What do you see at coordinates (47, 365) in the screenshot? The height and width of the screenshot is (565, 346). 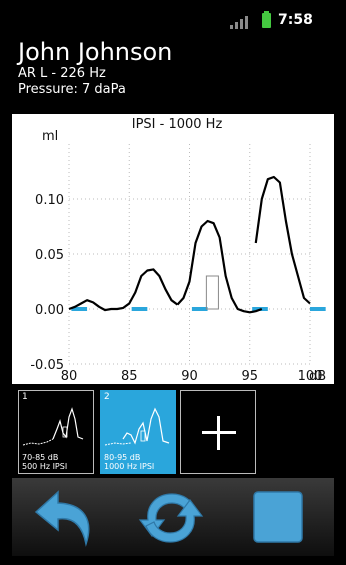 I see `y-tick-label: -0.05` at bounding box center [47, 365].